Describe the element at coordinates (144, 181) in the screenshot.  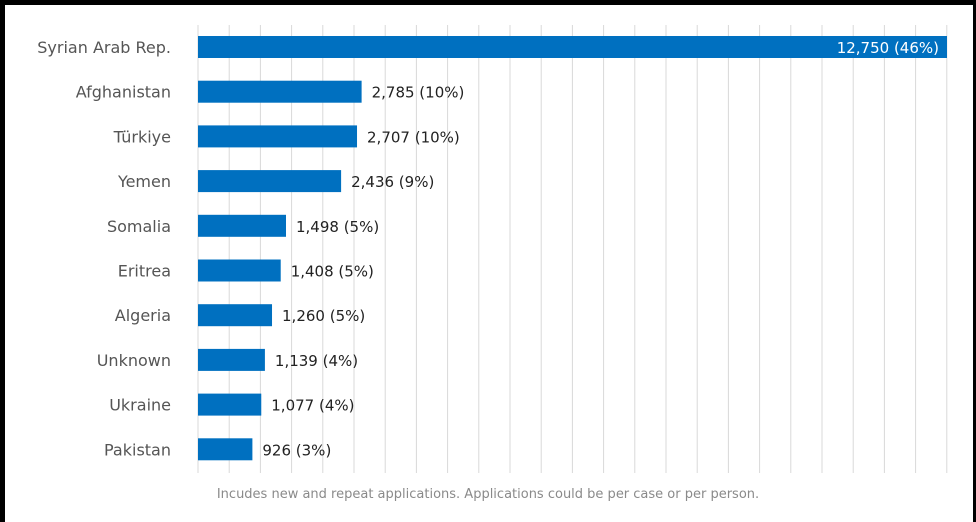
I see `category-label: Yemen` at that location.